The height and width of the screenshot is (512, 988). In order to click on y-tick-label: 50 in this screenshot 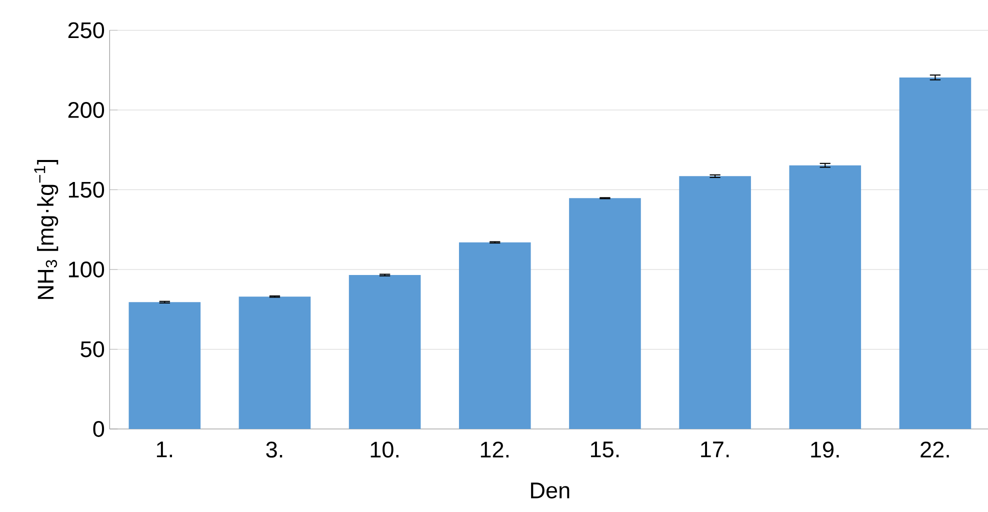, I will do `click(92, 349)`.